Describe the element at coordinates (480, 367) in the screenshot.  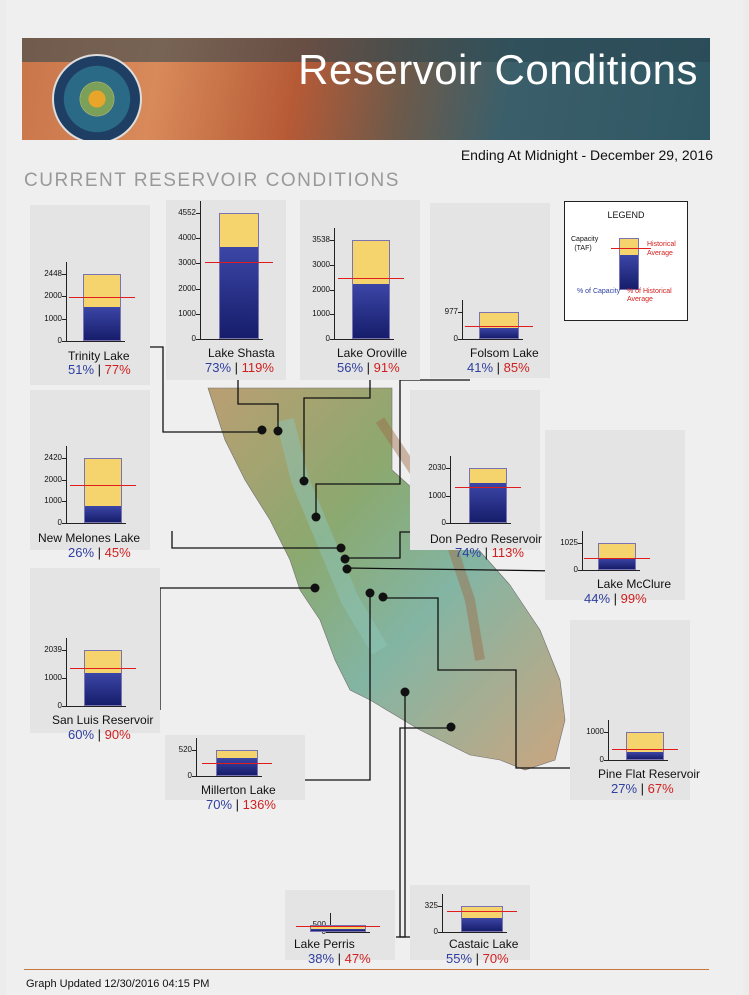
I see `pct-of-capacity: 41%` at that location.